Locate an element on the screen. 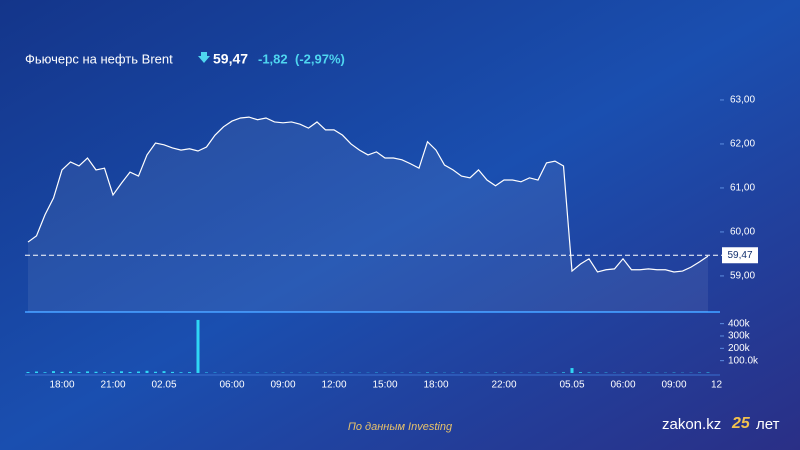 Image resolution: width=800 pixels, height=450 pixels. last-price: 59,47 is located at coordinates (230, 59).